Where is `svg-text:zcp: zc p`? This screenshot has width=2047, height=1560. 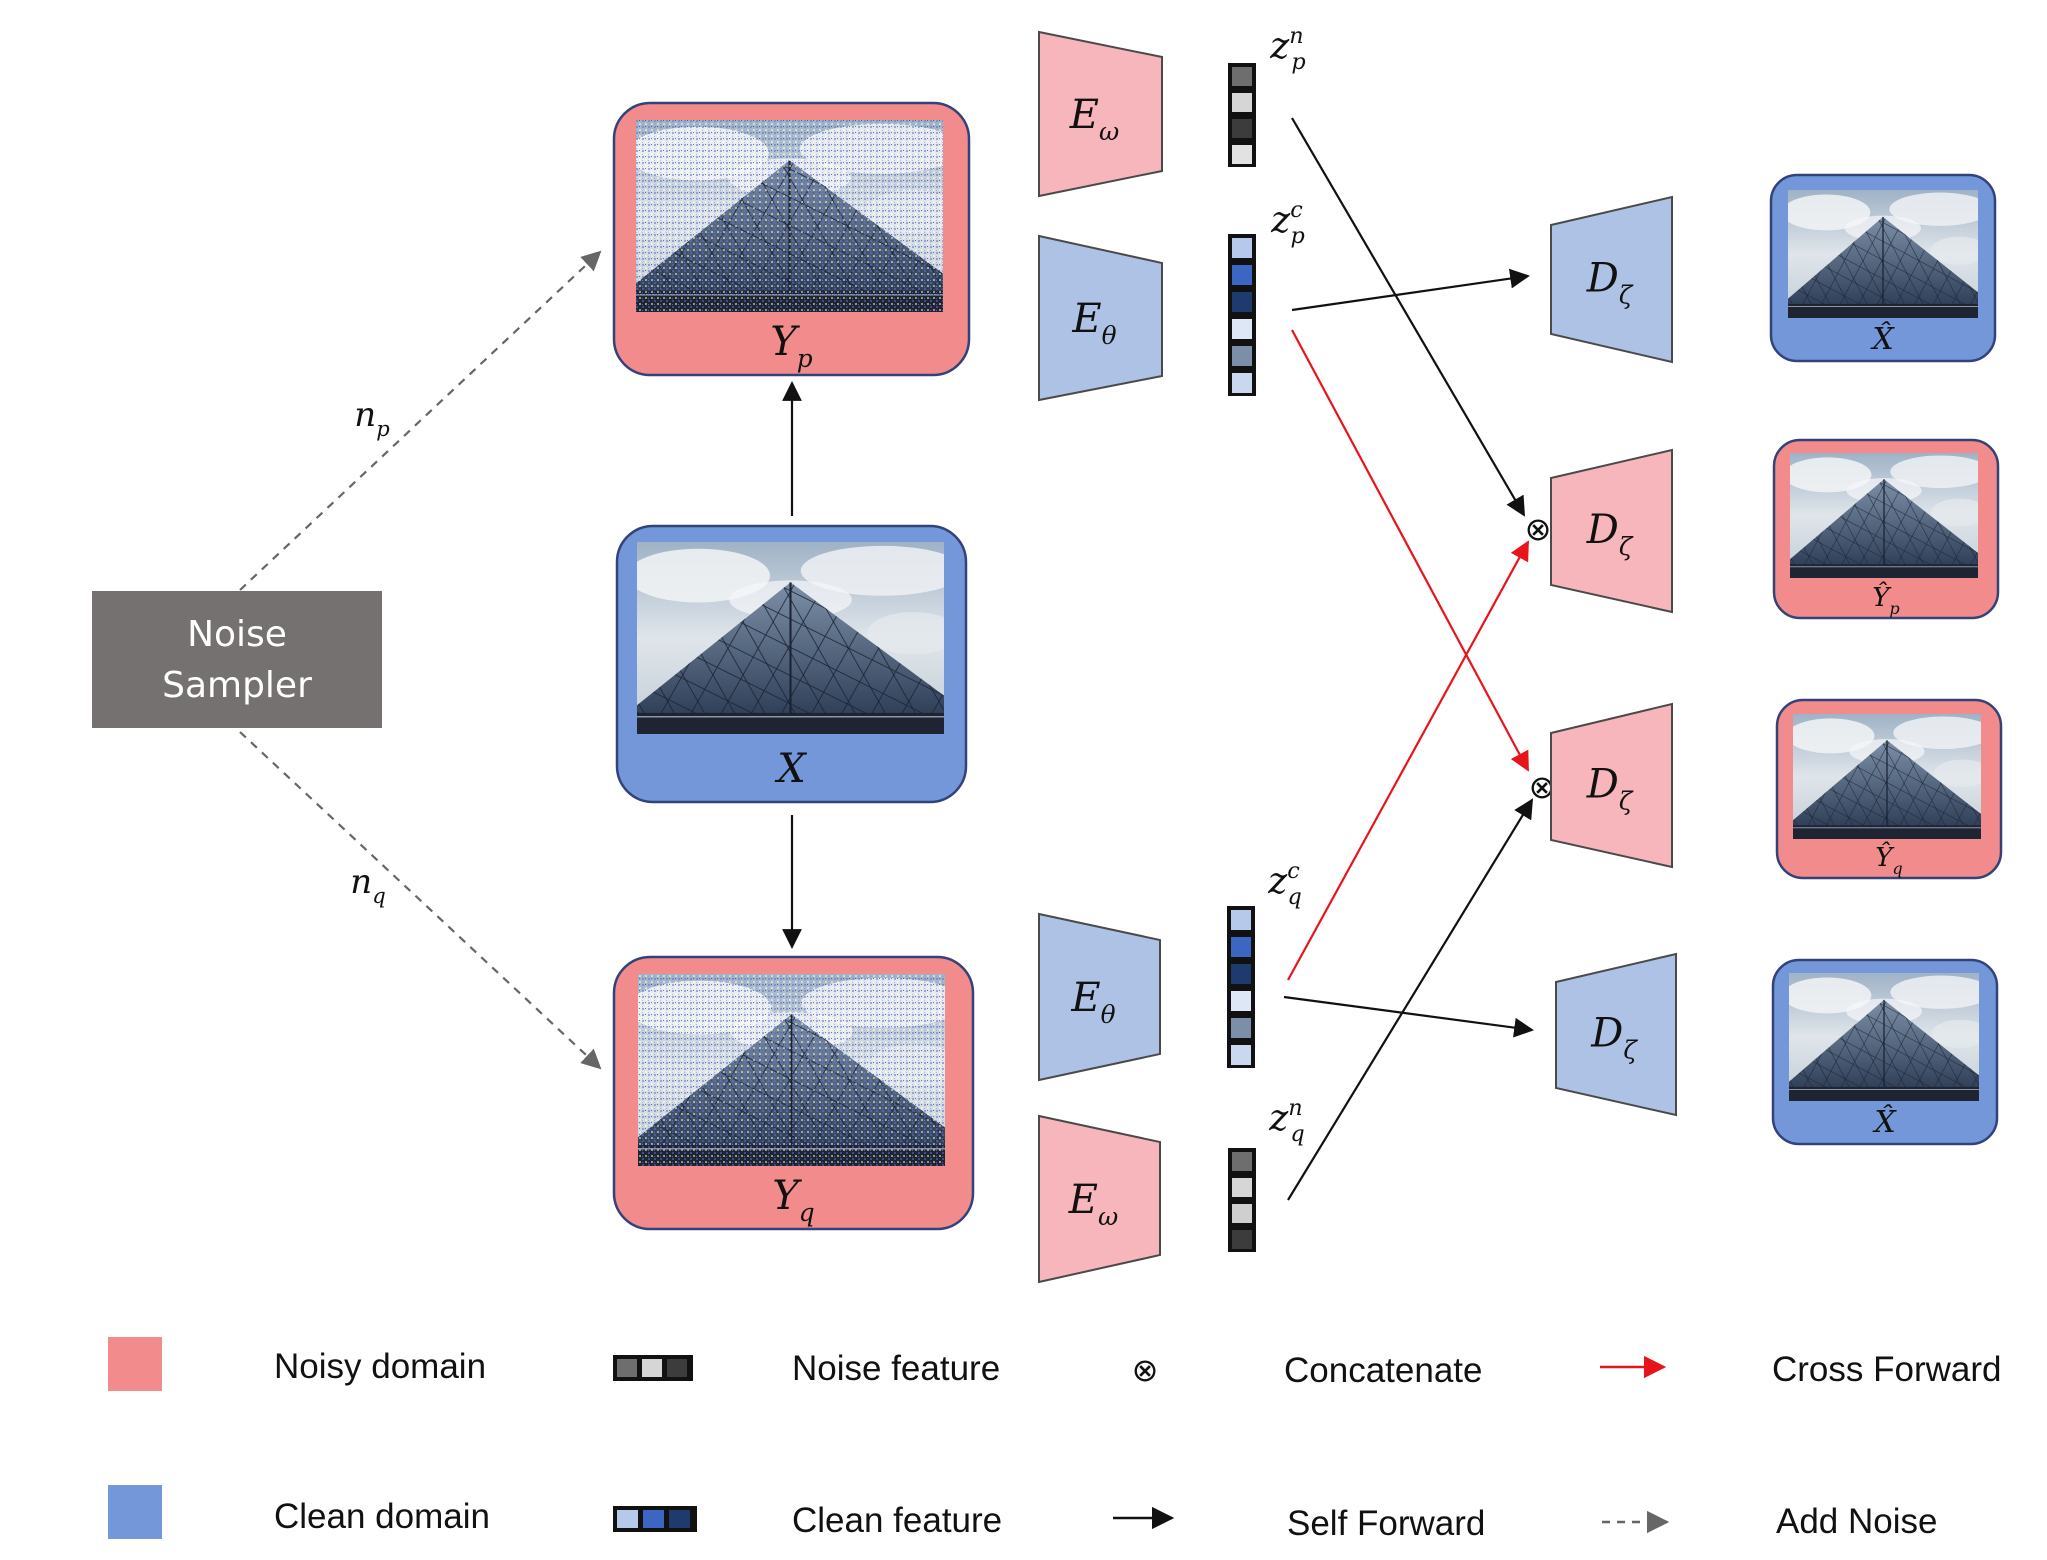 svg-text:zcp: zc p is located at coordinates (1287, 223).